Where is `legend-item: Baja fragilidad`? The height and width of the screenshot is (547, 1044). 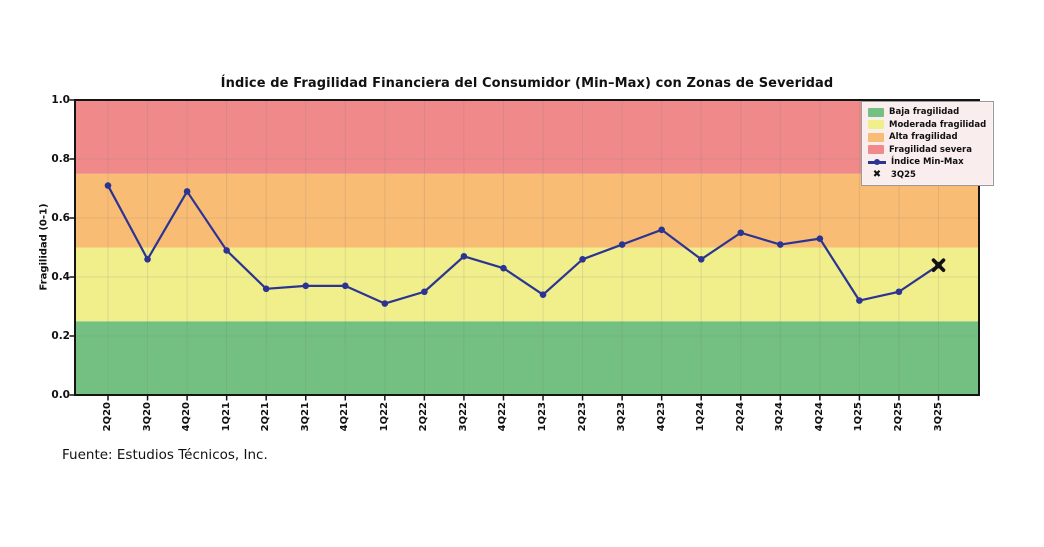
legend-item: Baja fragilidad is located at coordinates (927, 112).